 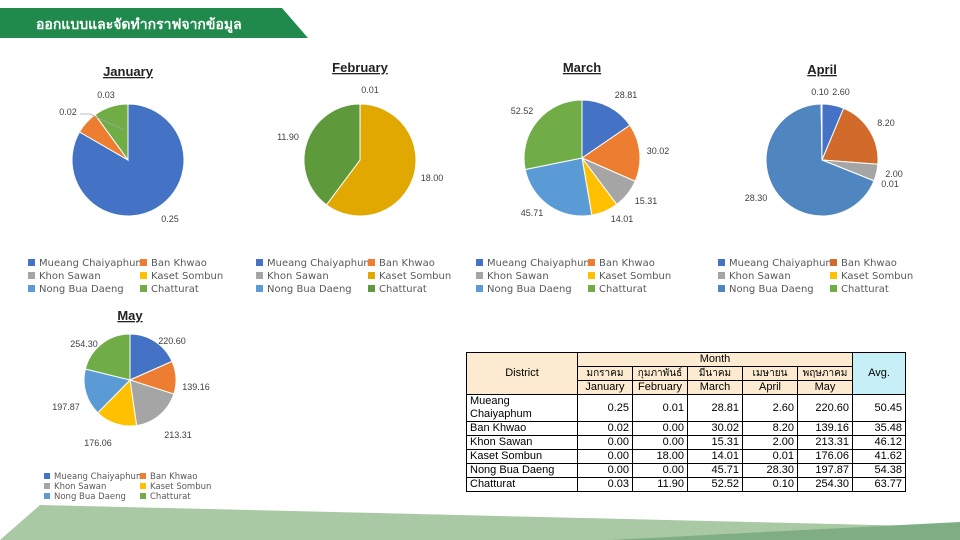 What do you see at coordinates (102, 122) in the screenshot?
I see `leader-line` at bounding box center [102, 122].